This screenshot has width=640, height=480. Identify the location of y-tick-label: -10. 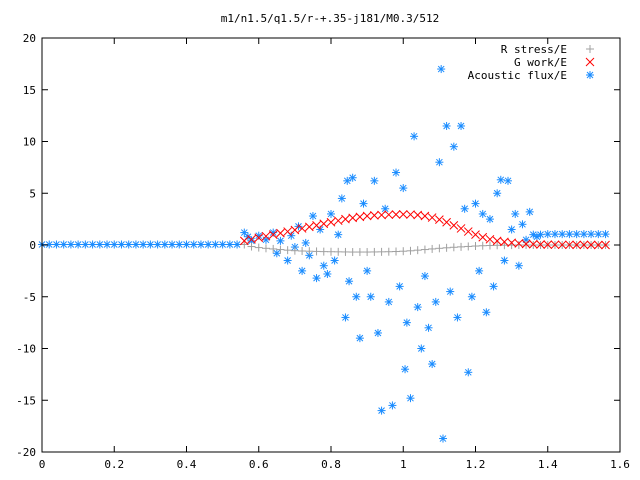
(26, 349).